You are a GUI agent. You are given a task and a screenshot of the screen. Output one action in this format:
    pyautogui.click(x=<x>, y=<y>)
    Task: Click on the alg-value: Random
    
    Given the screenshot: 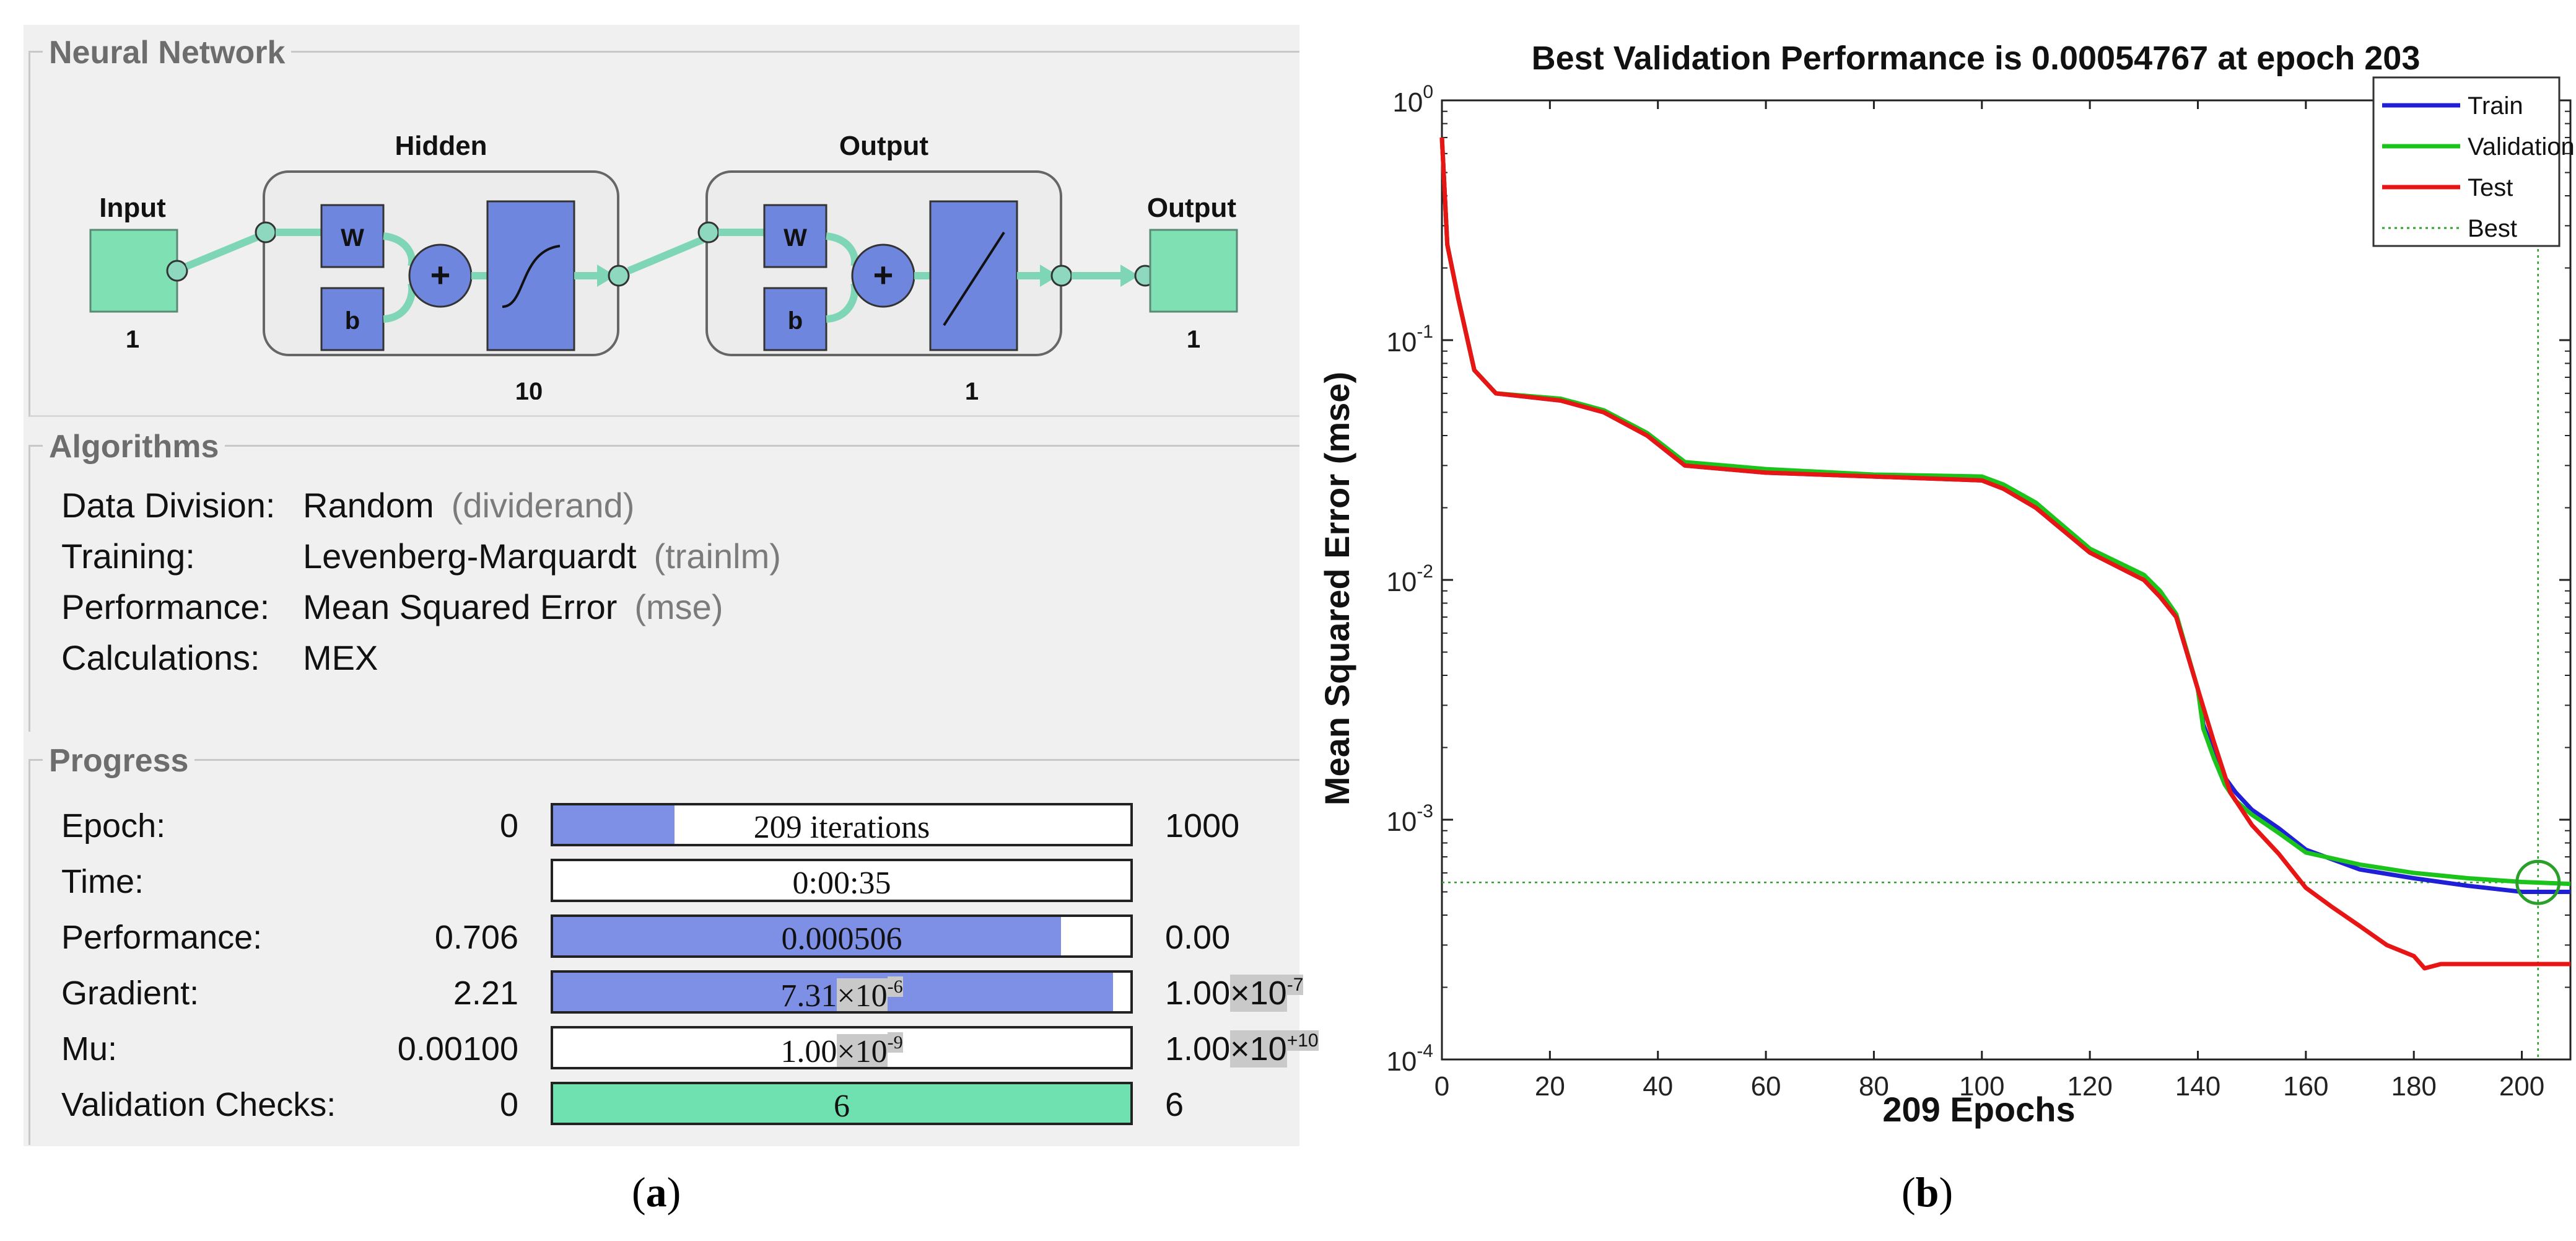 What is the action you would take?
    pyautogui.click(x=368, y=506)
    